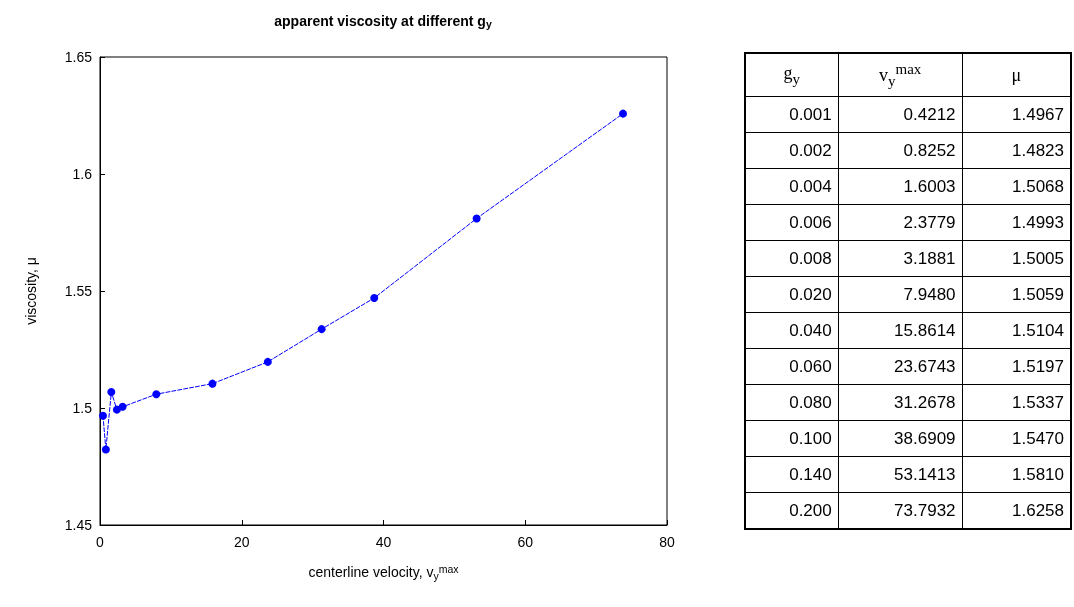  What do you see at coordinates (1038, 474) in the screenshot?
I see `text: 1.5810` at bounding box center [1038, 474].